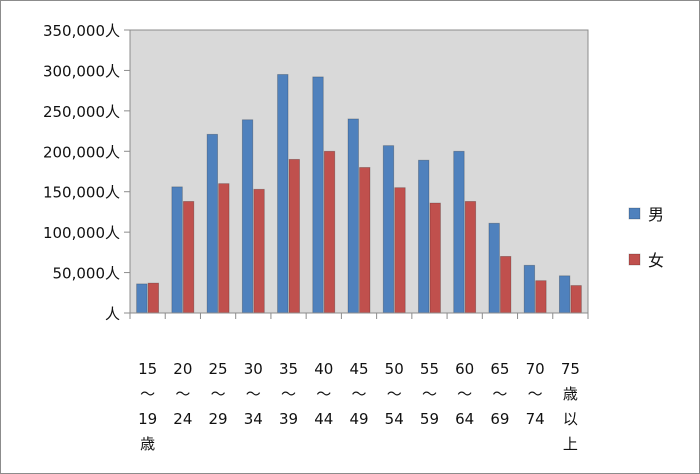 Image resolution: width=700 pixels, height=474 pixels. Describe the element at coordinates (147, 419) in the screenshot. I see `x-category-label-line: 19` at that location.